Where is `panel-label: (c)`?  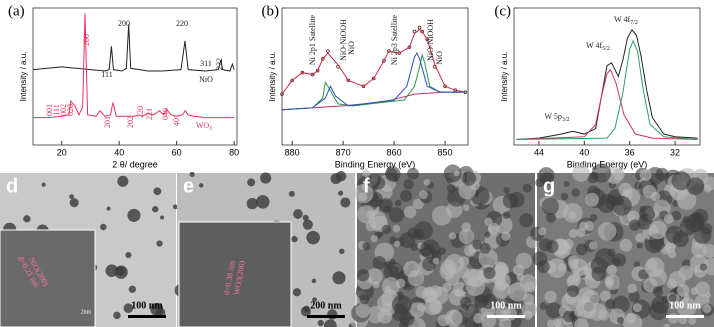 panel-label: (c) is located at coordinates (502, 11).